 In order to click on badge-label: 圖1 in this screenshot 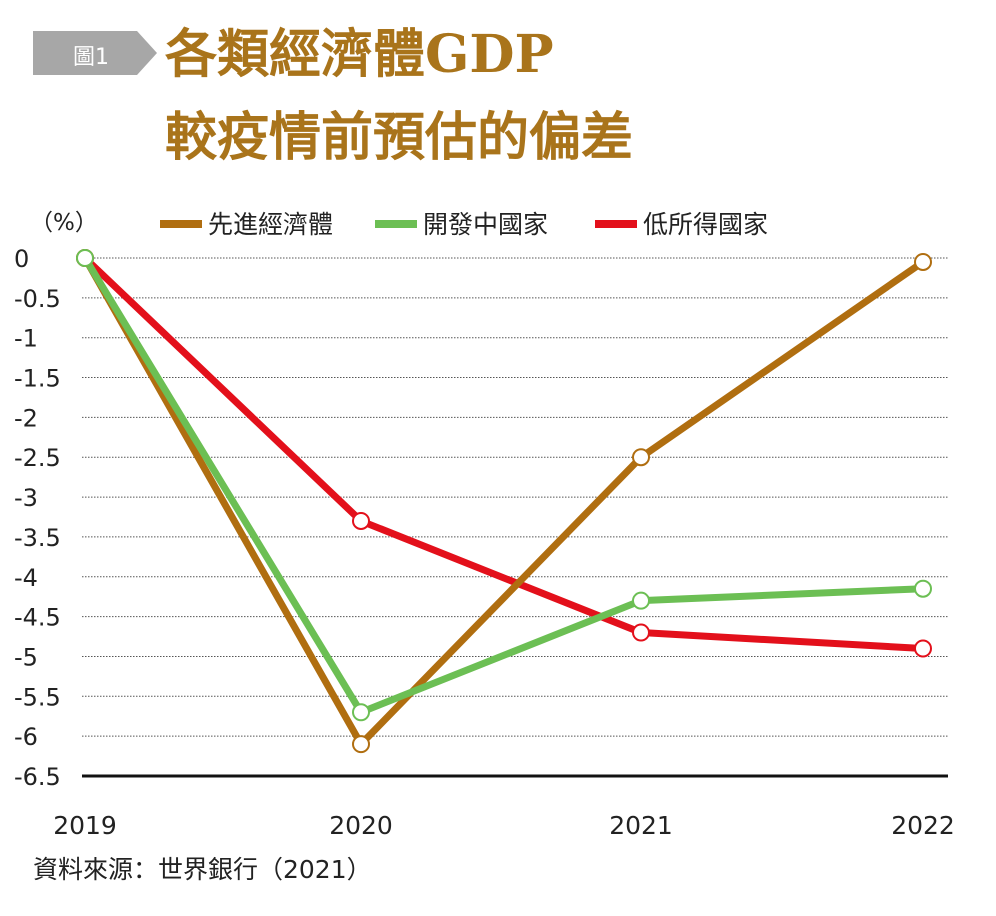, I will do `click(91, 57)`.